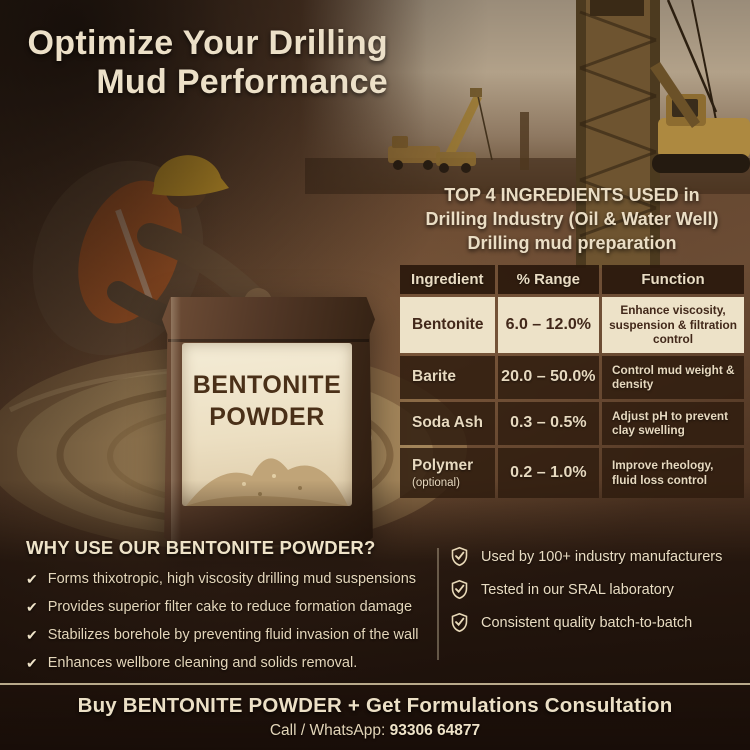  Describe the element at coordinates (201, 547) in the screenshot. I see `why-heading: WHY USE OUR BENTONITE POWDER?` at that location.